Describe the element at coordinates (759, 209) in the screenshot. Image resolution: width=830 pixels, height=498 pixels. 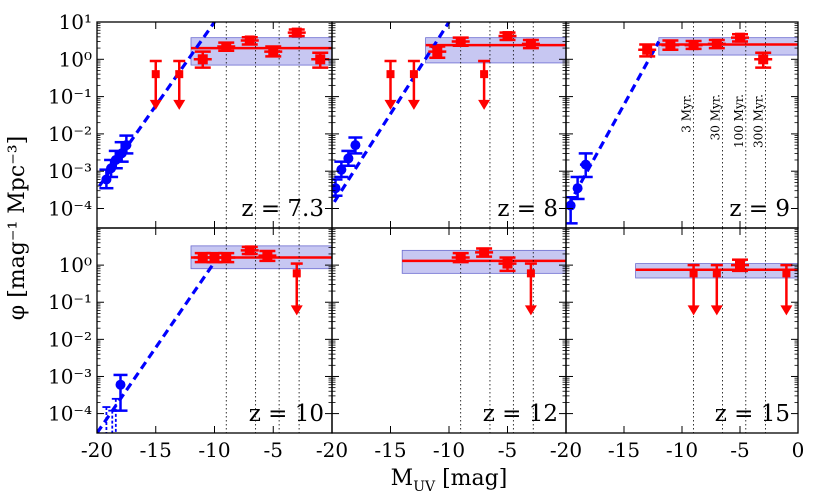
I see `panel-redshift-label: z = 9` at that location.